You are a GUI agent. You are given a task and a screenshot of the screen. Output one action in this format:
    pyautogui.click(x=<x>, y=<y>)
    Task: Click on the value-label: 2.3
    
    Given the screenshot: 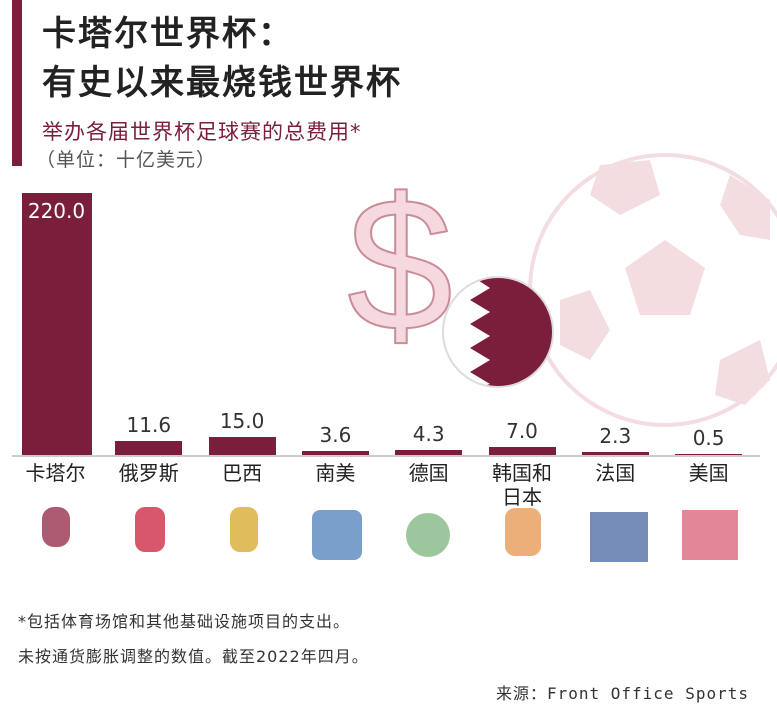 What is the action you would take?
    pyautogui.click(x=615, y=436)
    